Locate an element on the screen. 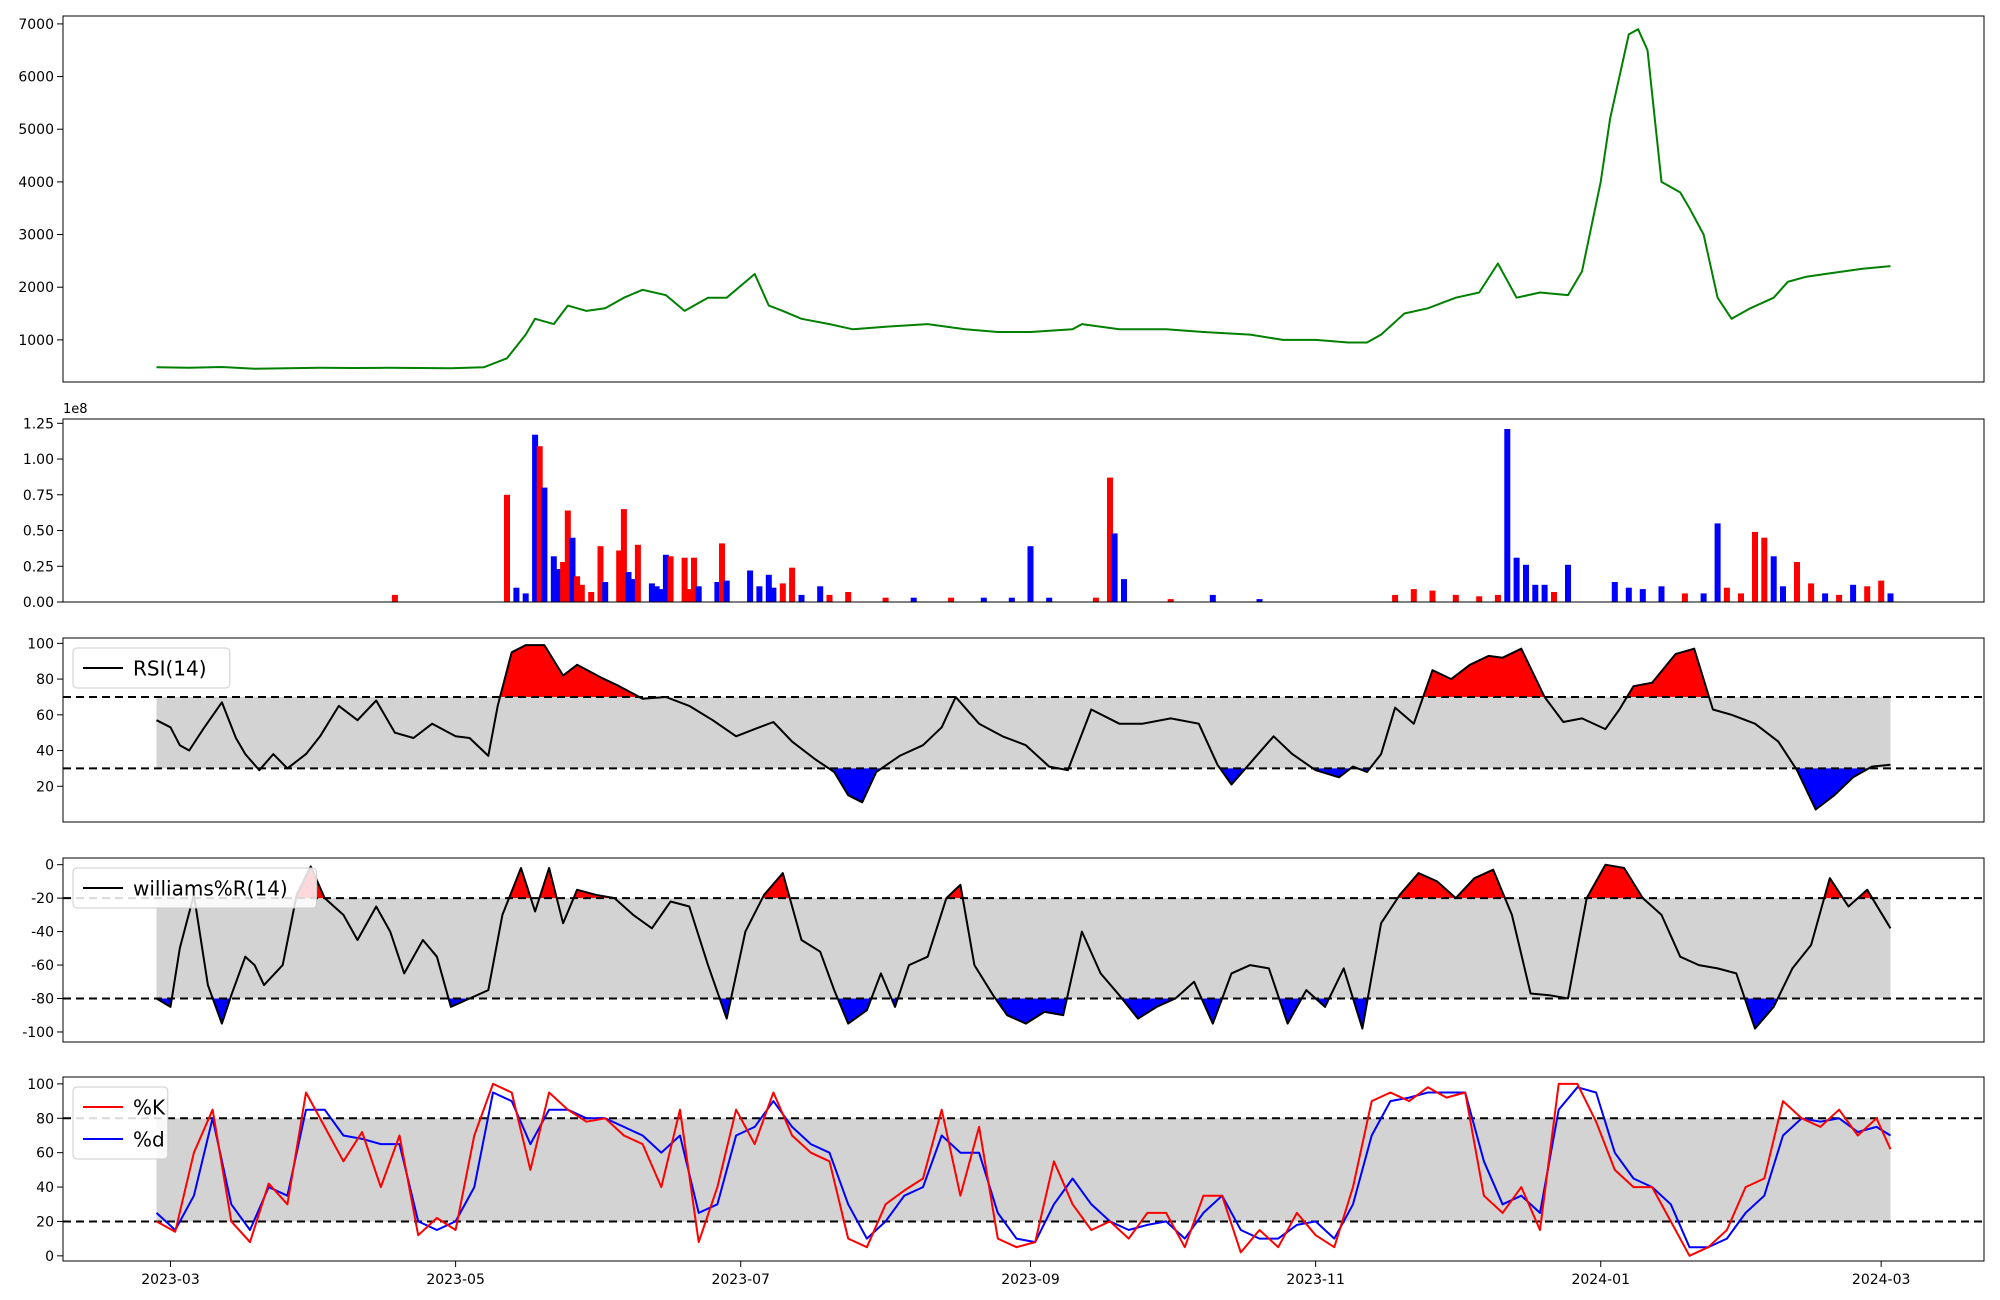  y-tick-label: -20 is located at coordinates (42, 899).